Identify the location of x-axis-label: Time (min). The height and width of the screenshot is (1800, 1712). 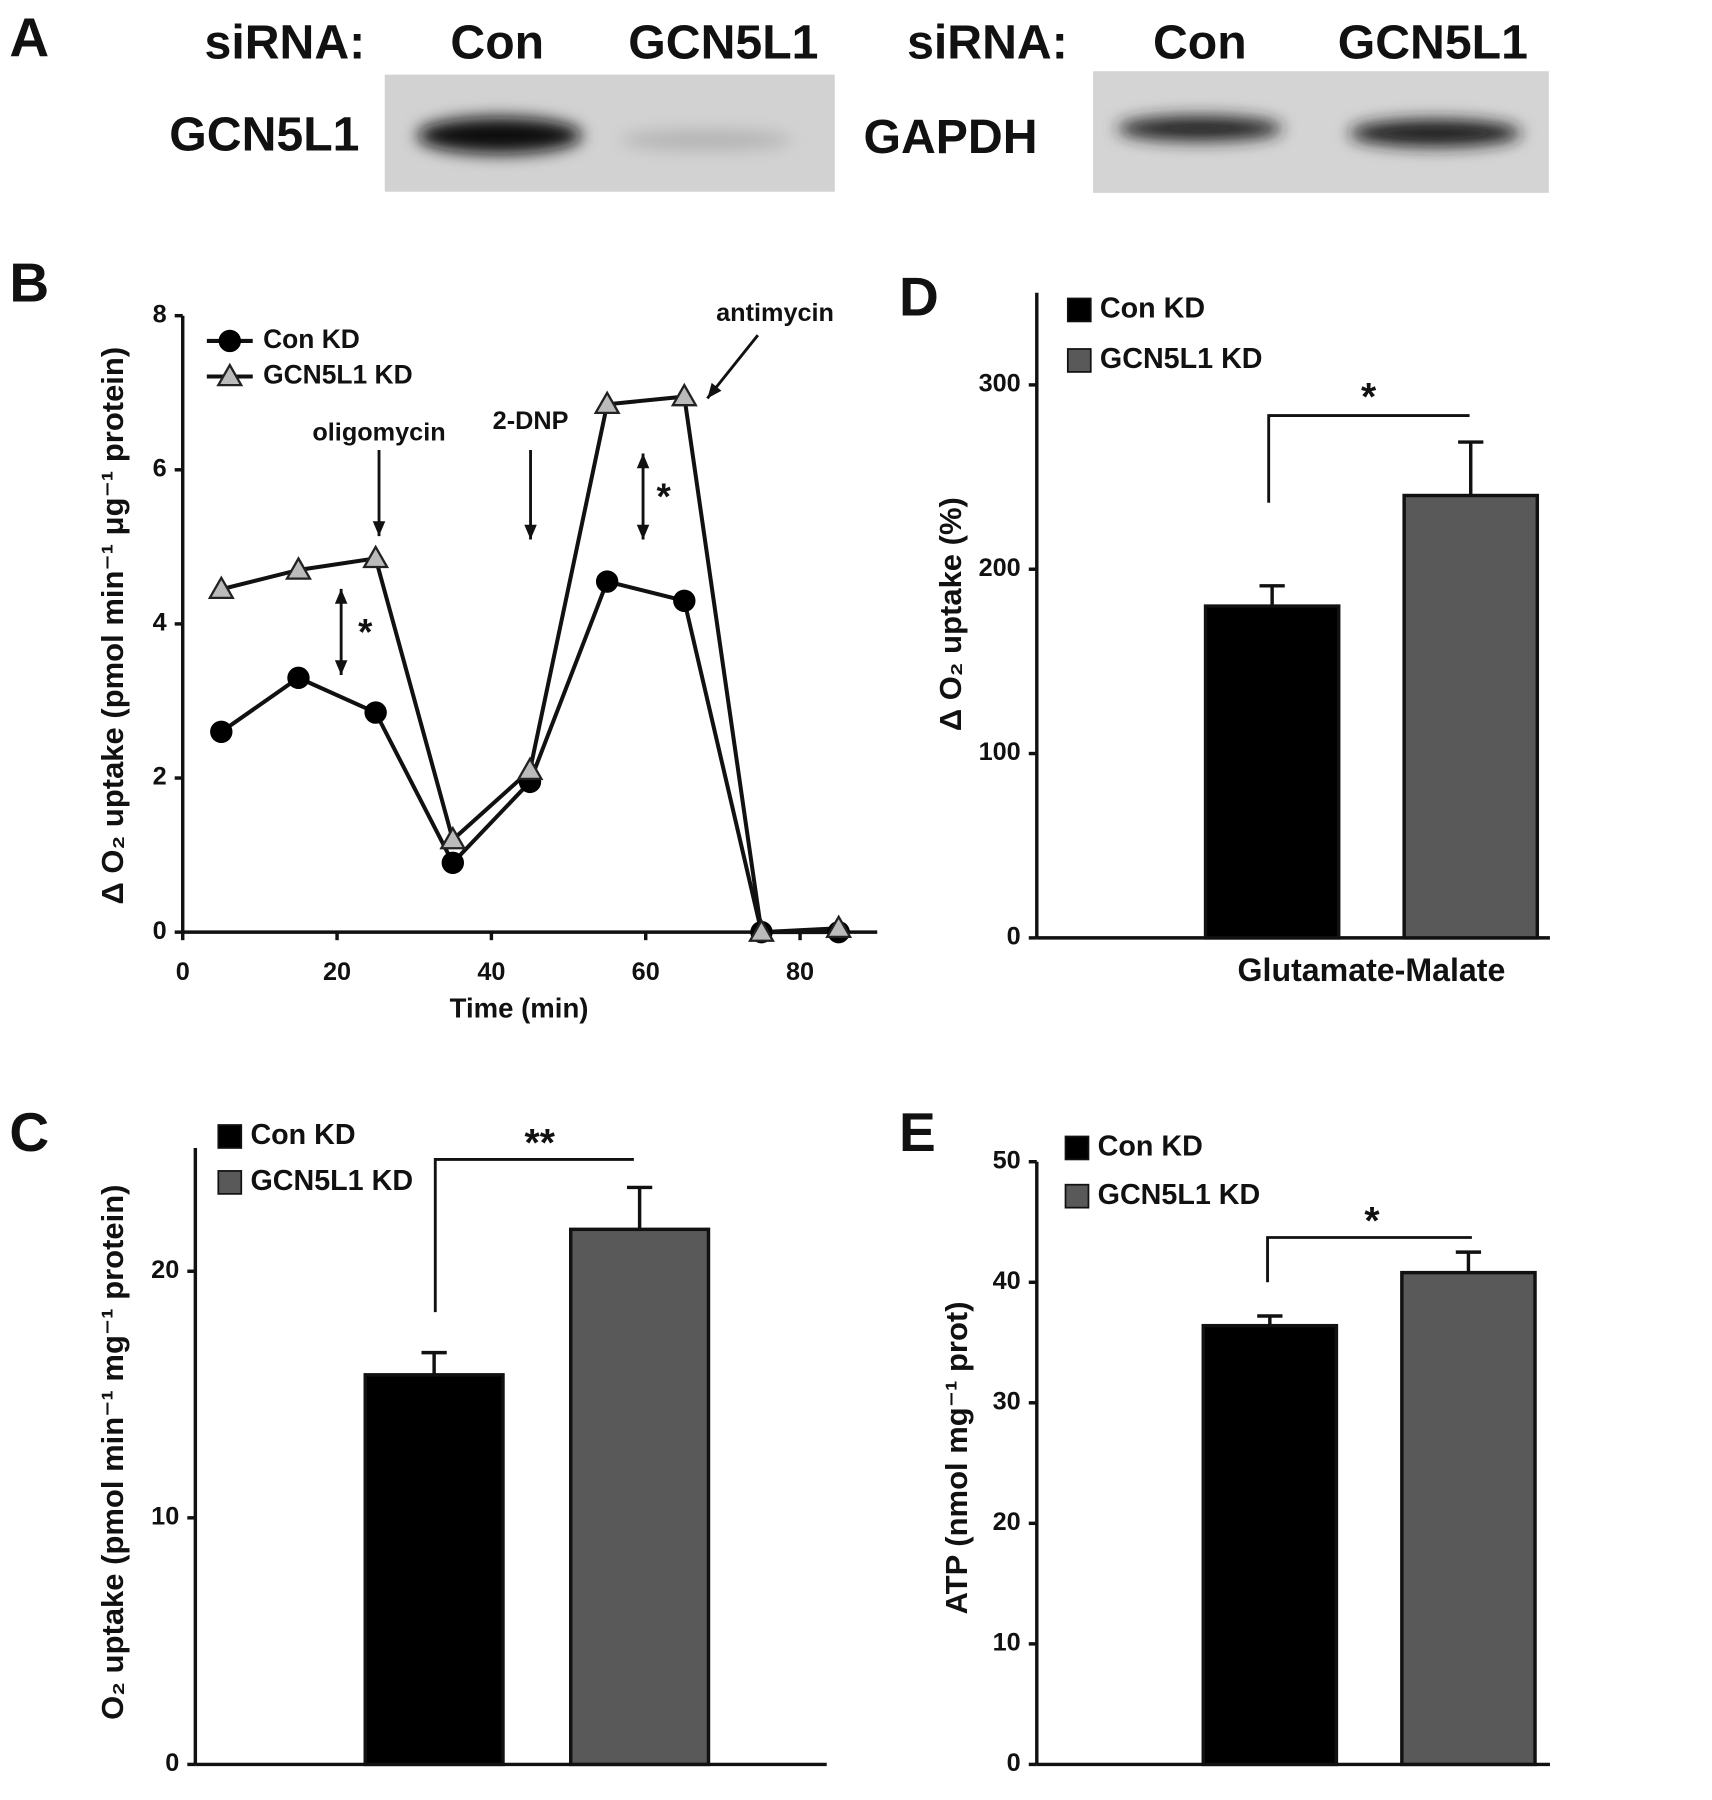
(519, 1007).